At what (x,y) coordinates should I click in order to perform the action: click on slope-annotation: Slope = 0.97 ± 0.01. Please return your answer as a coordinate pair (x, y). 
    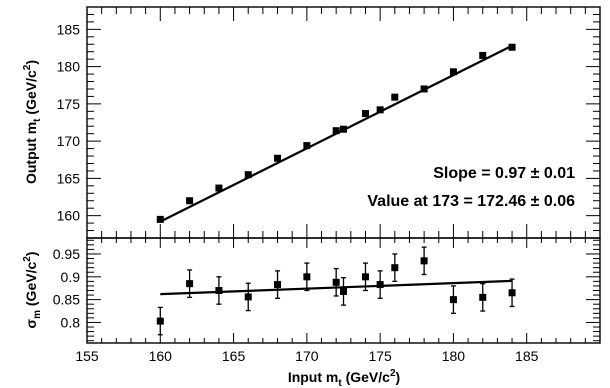
    Looking at the image, I should click on (504, 173).